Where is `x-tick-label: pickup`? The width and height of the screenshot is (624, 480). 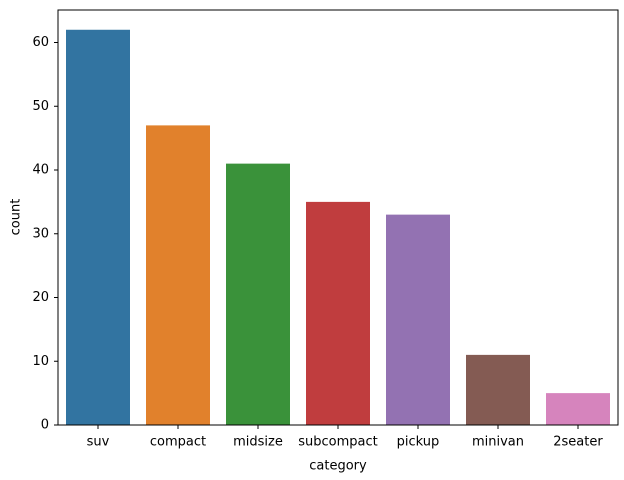
x-tick-label: pickup is located at coordinates (418, 442).